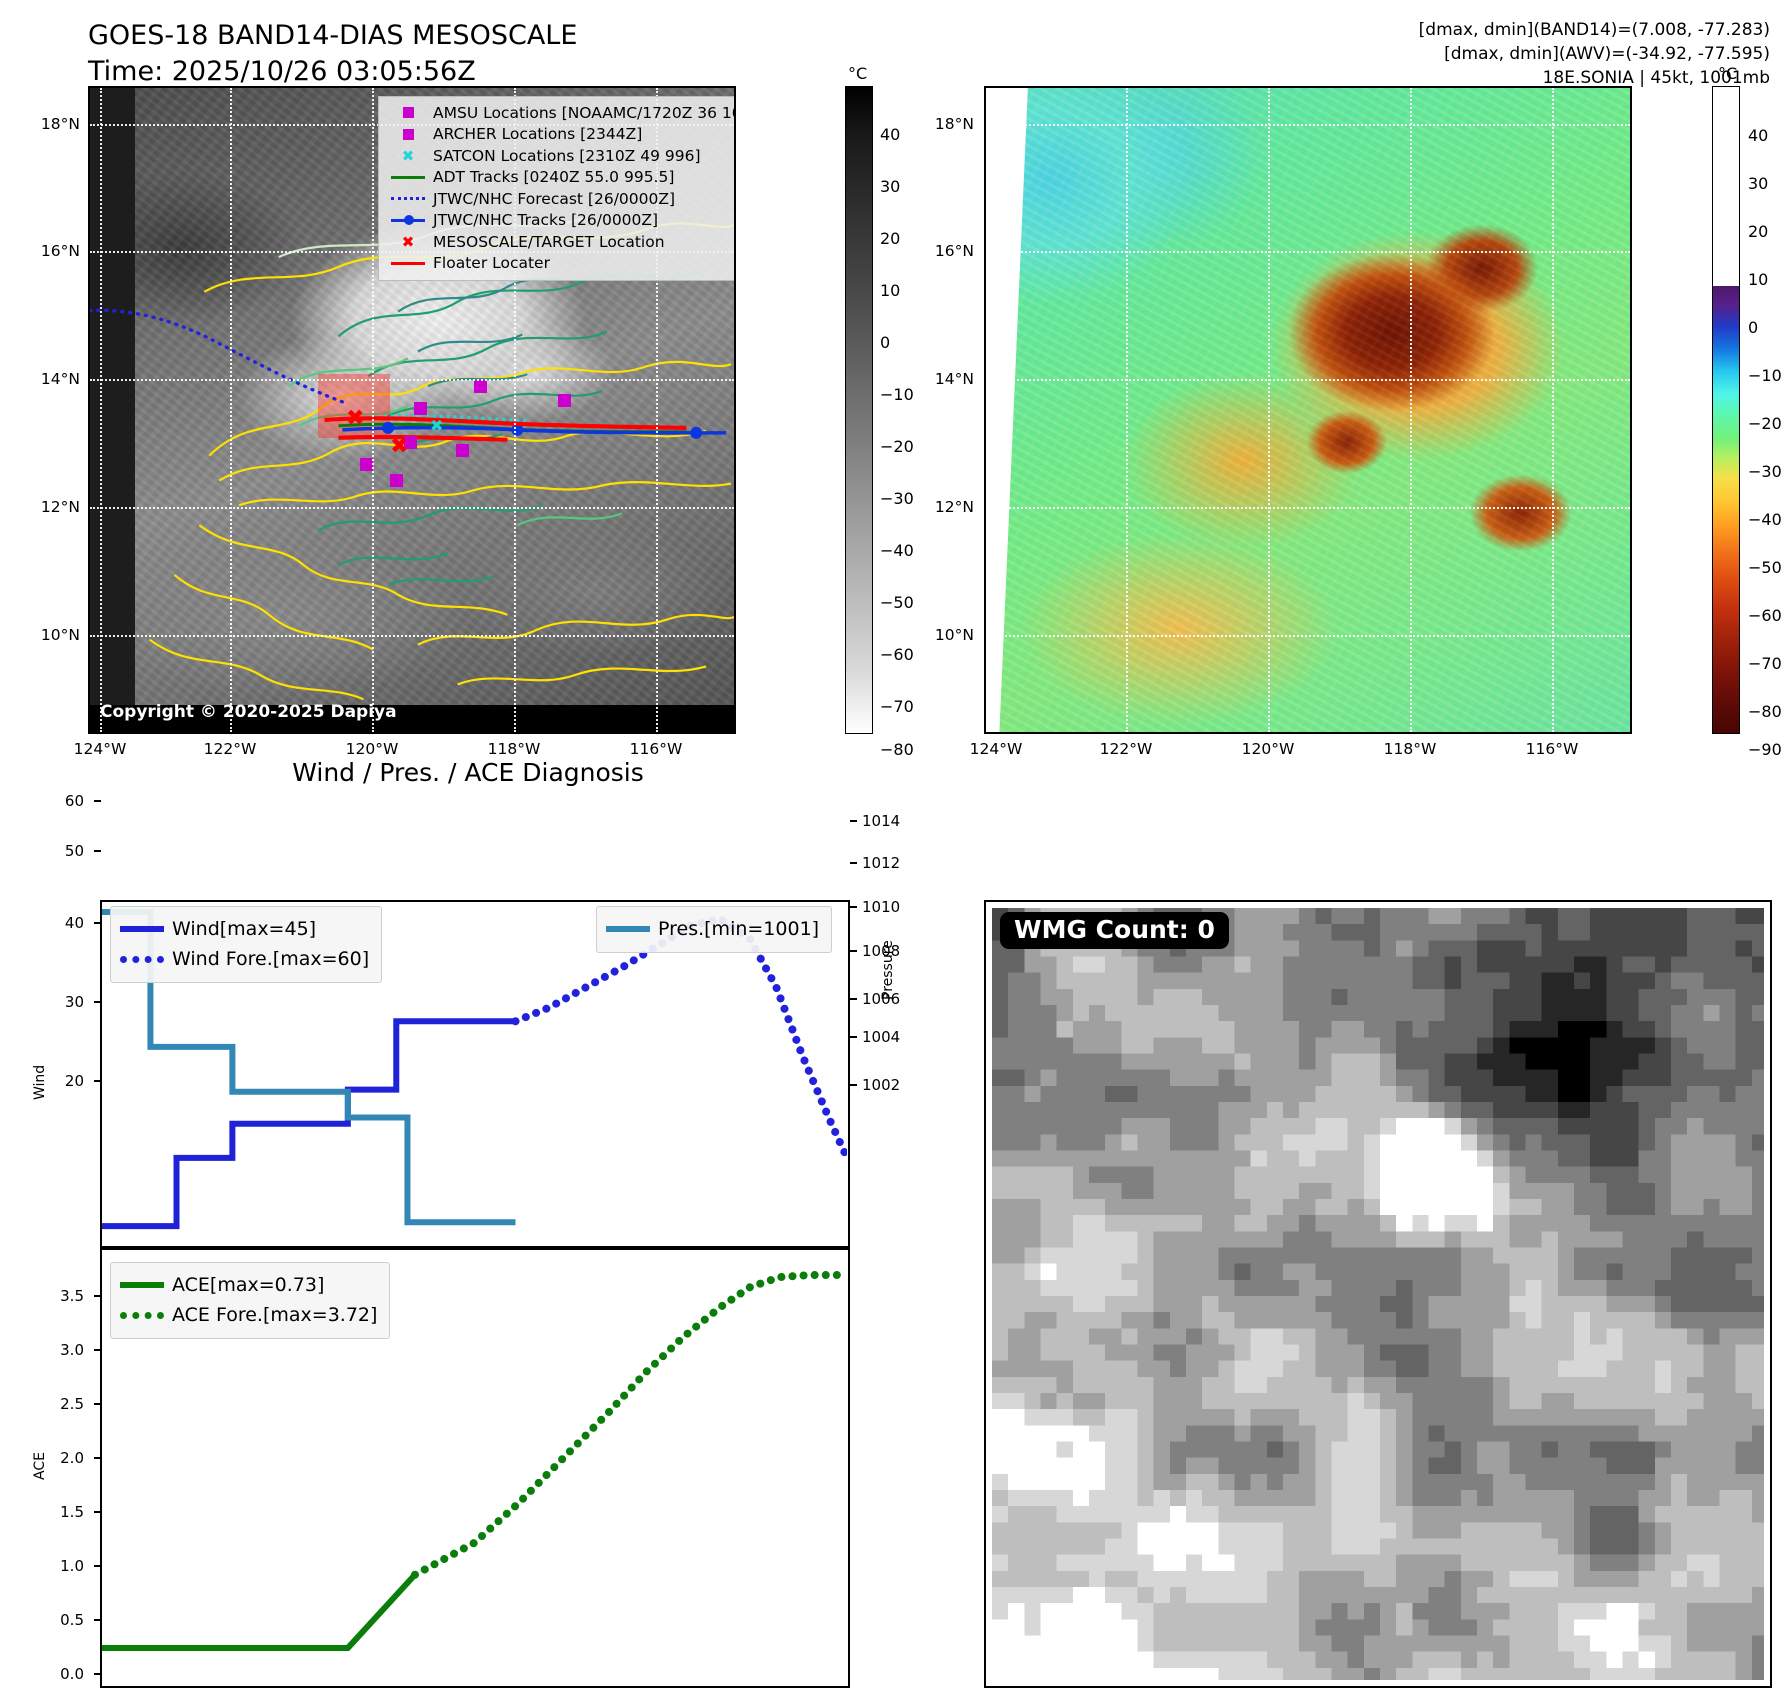 The height and width of the screenshot is (1690, 1792). Describe the element at coordinates (1765, 519) in the screenshot. I see `wv-colorbar-tick: −40` at that location.